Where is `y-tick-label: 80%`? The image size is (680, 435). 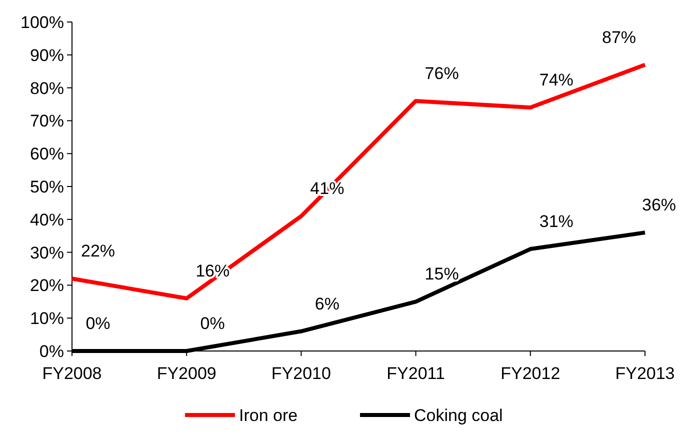
y-tick-label: 80% is located at coordinates (47, 88).